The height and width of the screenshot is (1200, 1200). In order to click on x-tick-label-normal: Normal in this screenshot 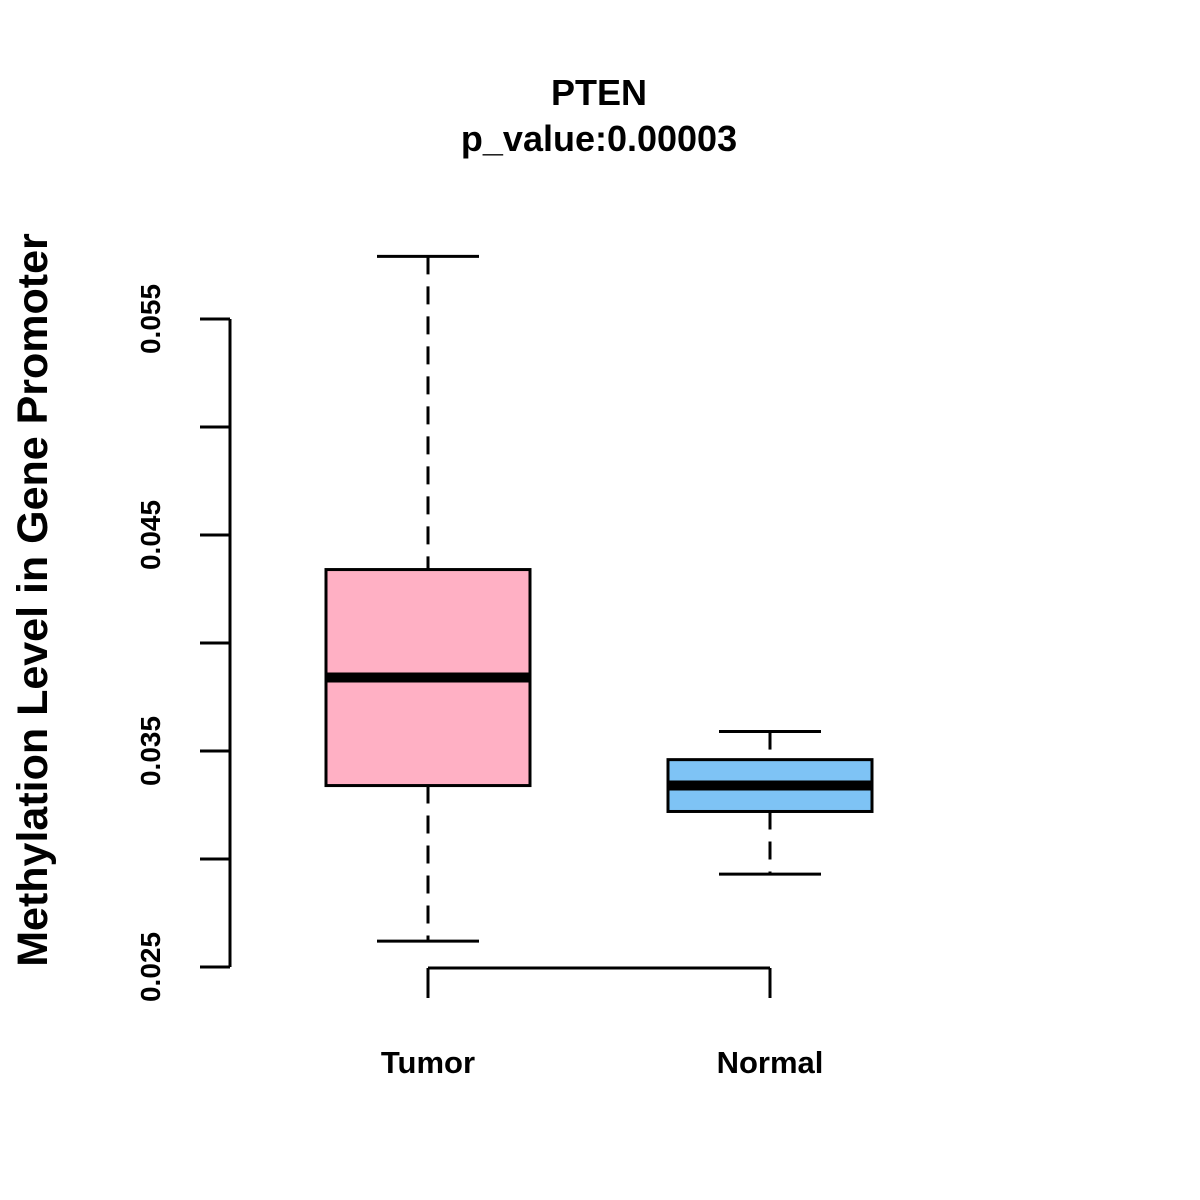, I will do `click(770, 1062)`.